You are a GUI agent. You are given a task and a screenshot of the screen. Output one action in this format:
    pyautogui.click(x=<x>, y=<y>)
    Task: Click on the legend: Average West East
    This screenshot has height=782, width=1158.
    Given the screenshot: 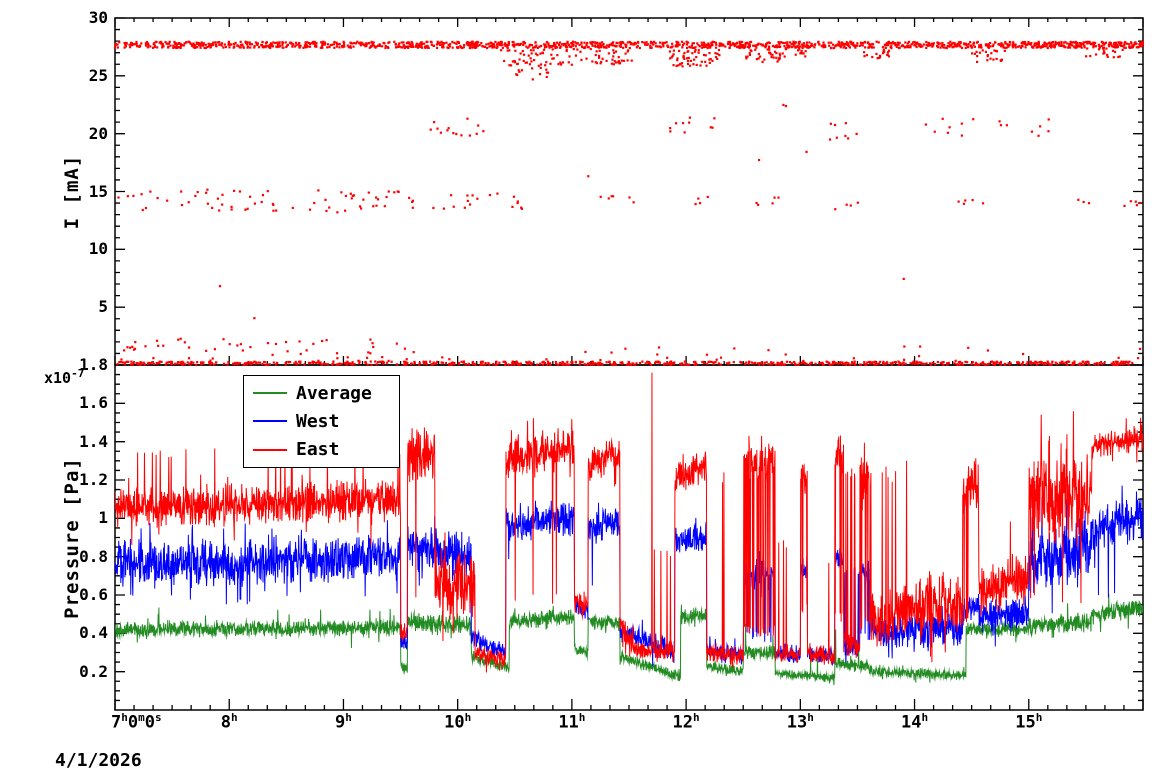 What is the action you would take?
    pyautogui.click(x=321, y=421)
    